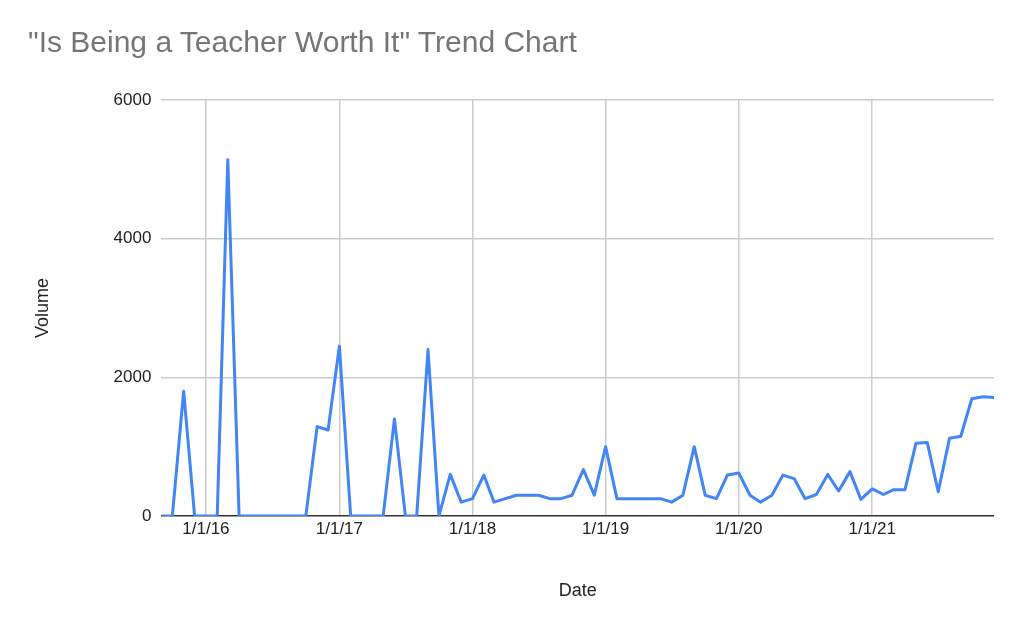  I want to click on x-tick-label: 1/1/19, so click(605, 528).